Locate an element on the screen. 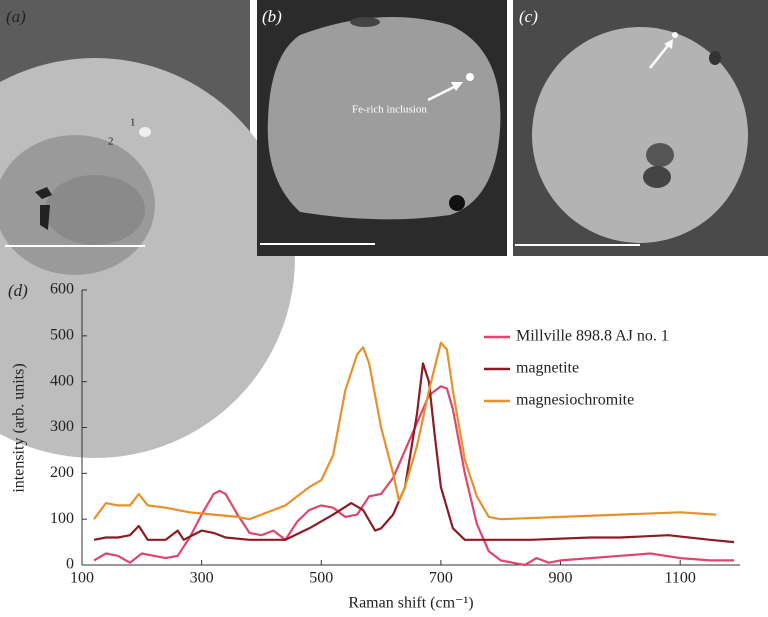 The image size is (768, 617). x-tick-label: 300 is located at coordinates (202, 578).